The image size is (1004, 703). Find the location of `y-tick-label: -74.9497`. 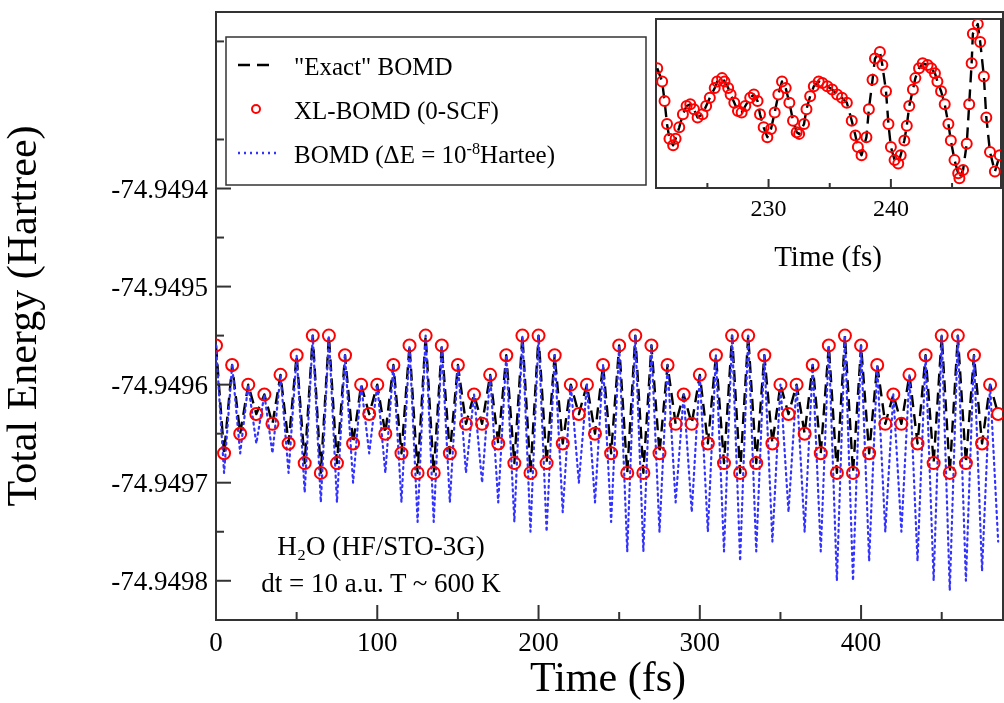

y-tick-label: -74.9497 is located at coordinates (159, 483).